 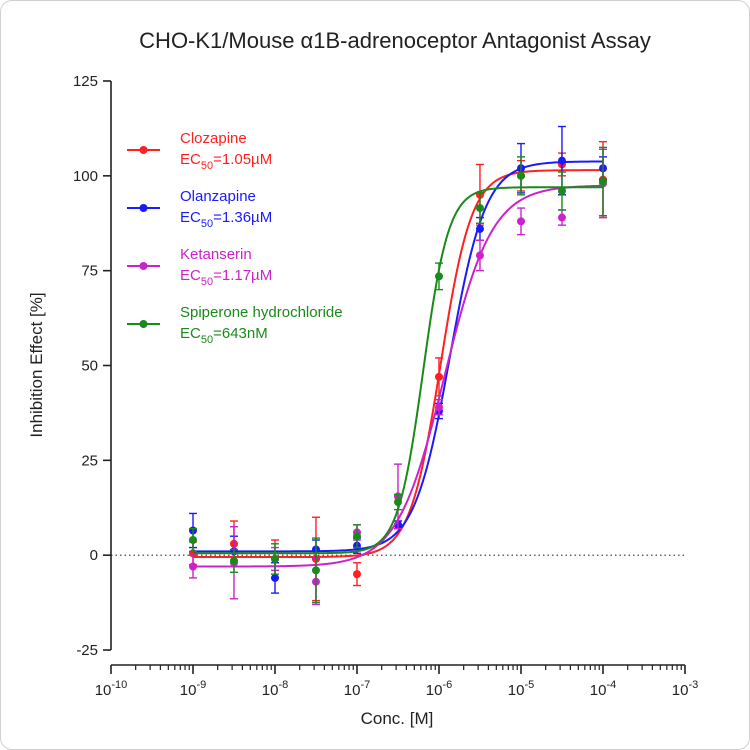 What do you see at coordinates (357, 689) in the screenshot?
I see `x-tick-label: 10⁻⁷` at bounding box center [357, 689].